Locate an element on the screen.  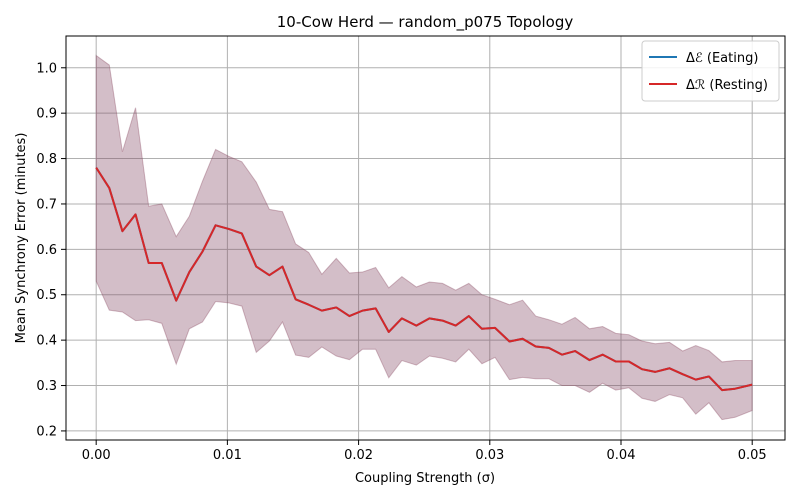
x-tick-label: 0.00 is located at coordinates (96, 455).